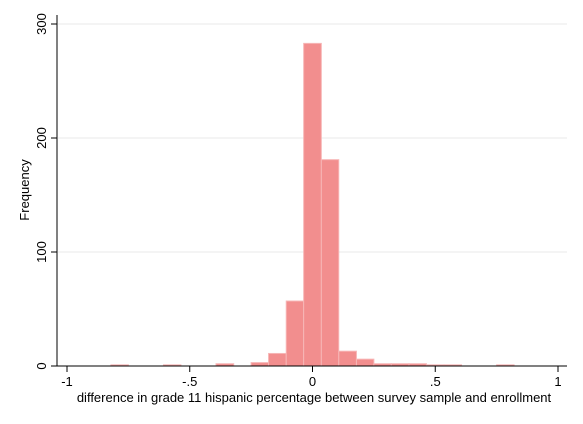  Describe the element at coordinates (41, 252) in the screenshot. I see `y-tick-label: 100` at that location.